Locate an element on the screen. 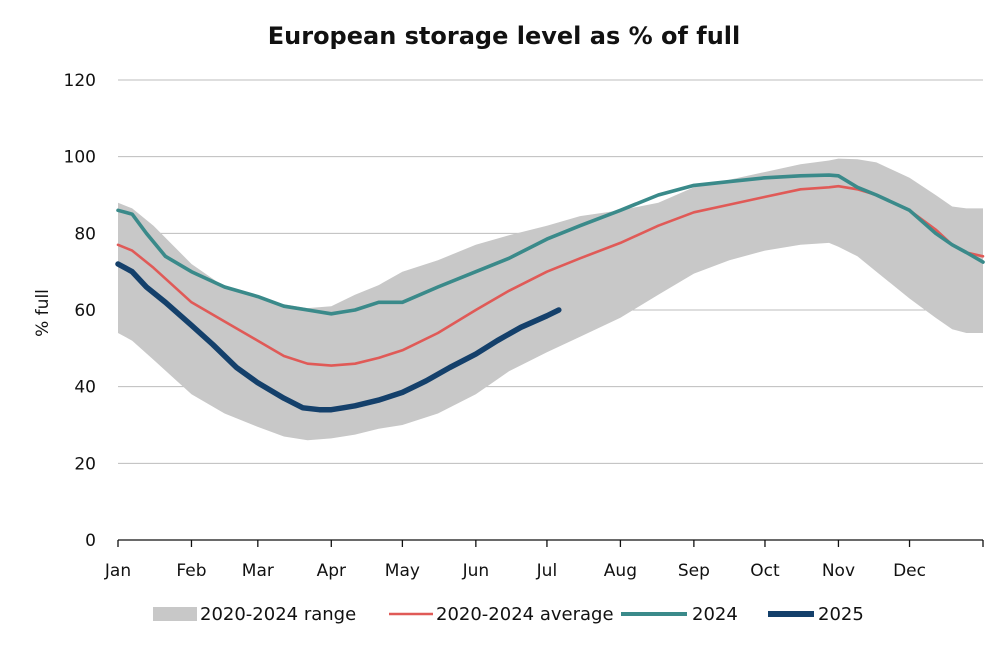 Image resolution: width=1008 pixels, height=649 pixels. x-tick-label: May is located at coordinates (402, 571).